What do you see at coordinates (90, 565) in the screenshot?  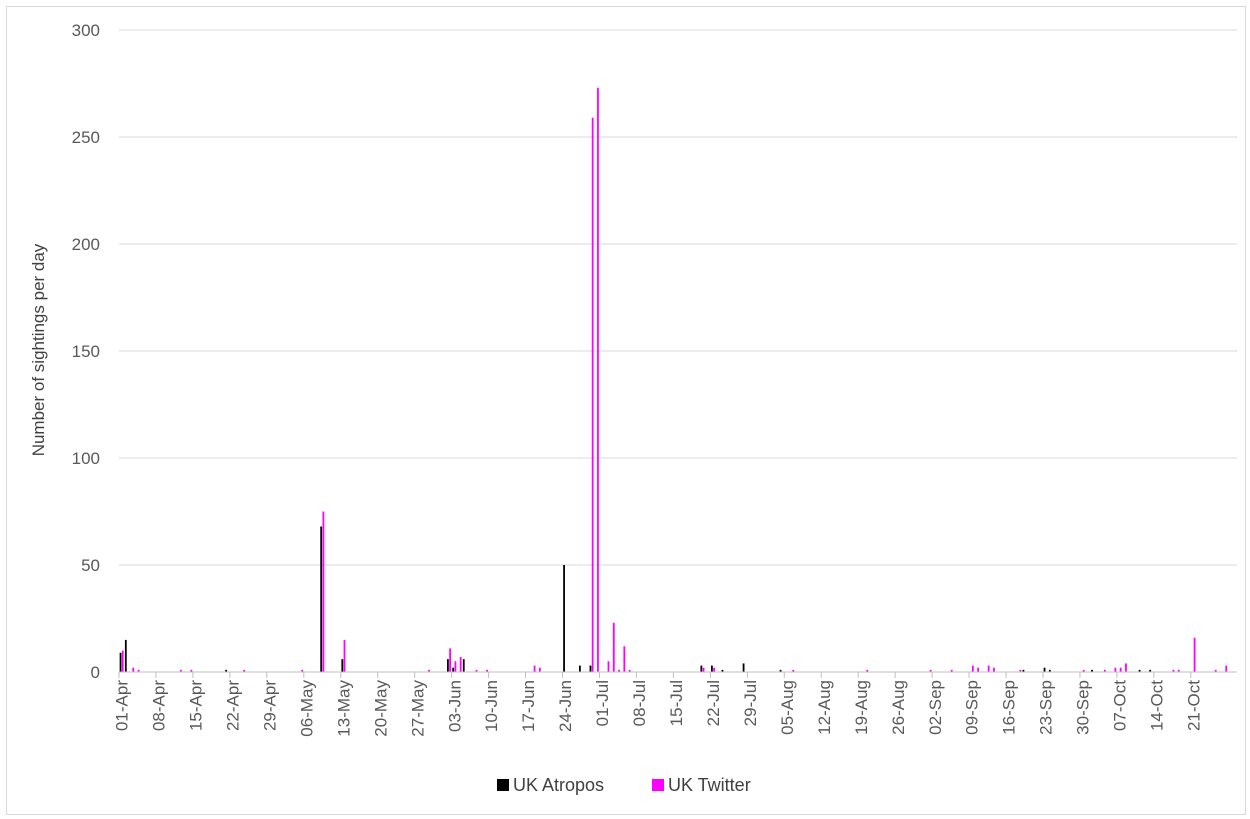 I see `y-tick-label: 50` at bounding box center [90, 565].